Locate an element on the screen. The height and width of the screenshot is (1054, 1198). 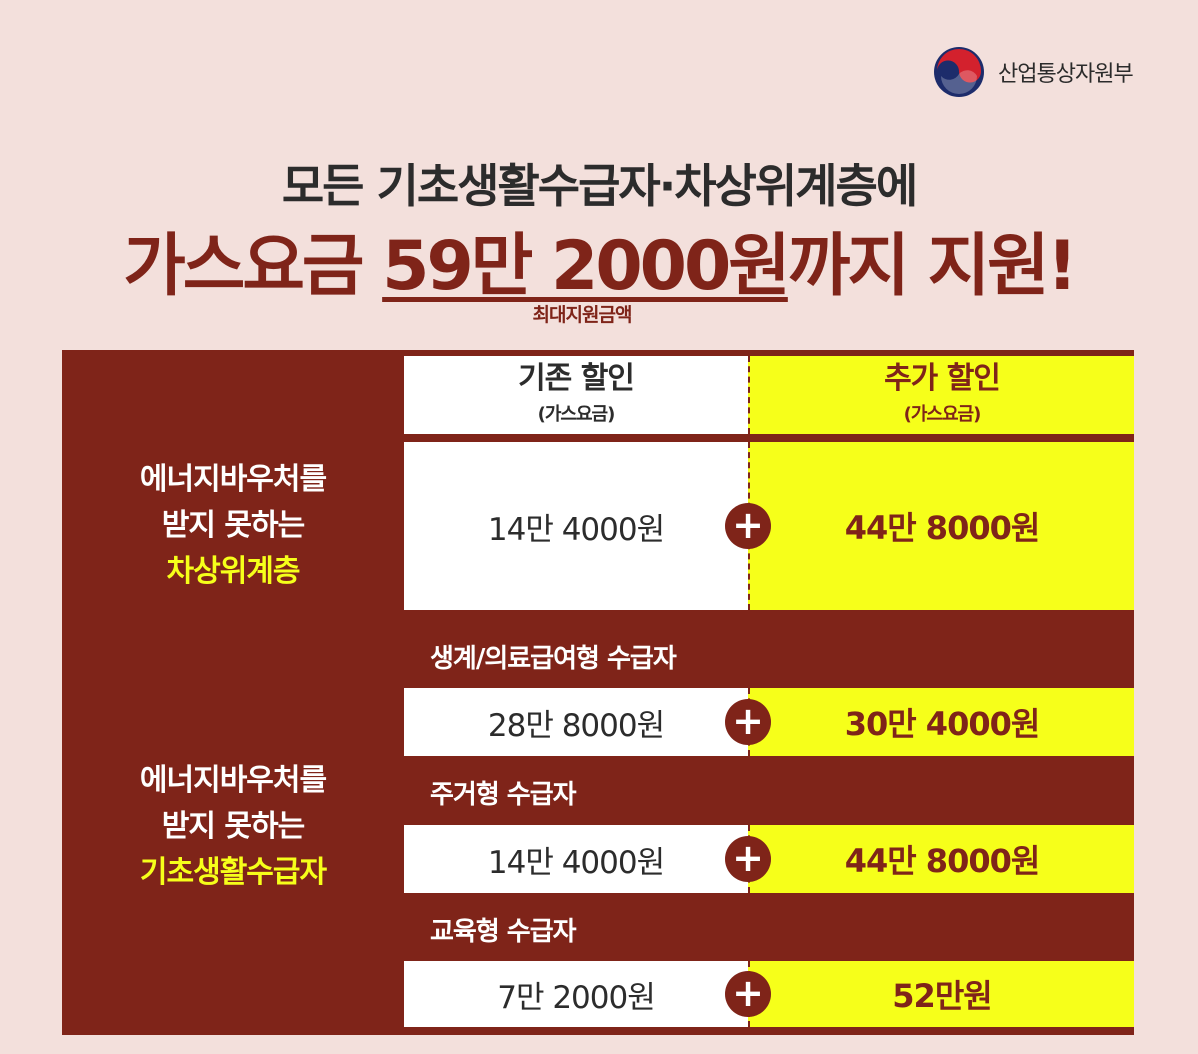
group1-base-value: 14만 4000원 is located at coordinates (576, 529).